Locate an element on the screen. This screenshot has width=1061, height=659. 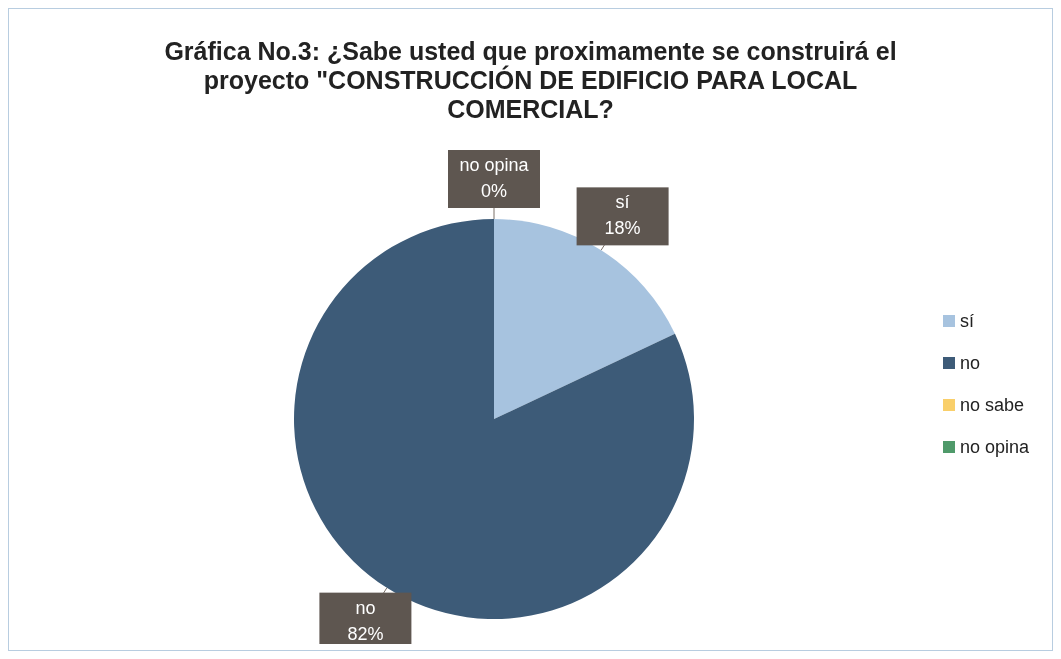
data-label: 18% is located at coordinates (622, 228).